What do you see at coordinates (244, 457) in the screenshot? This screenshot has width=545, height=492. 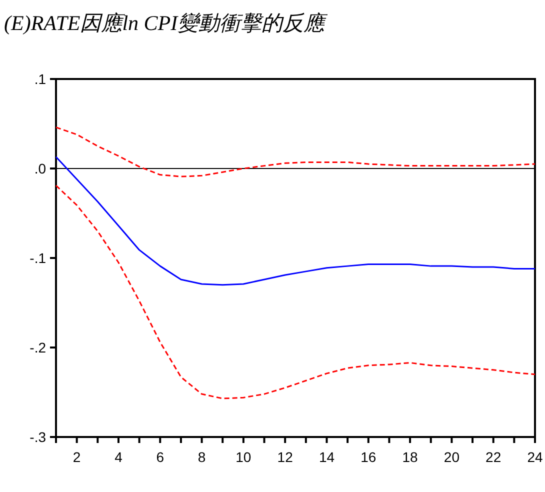 I see `x-tick-label: 10` at bounding box center [244, 457].